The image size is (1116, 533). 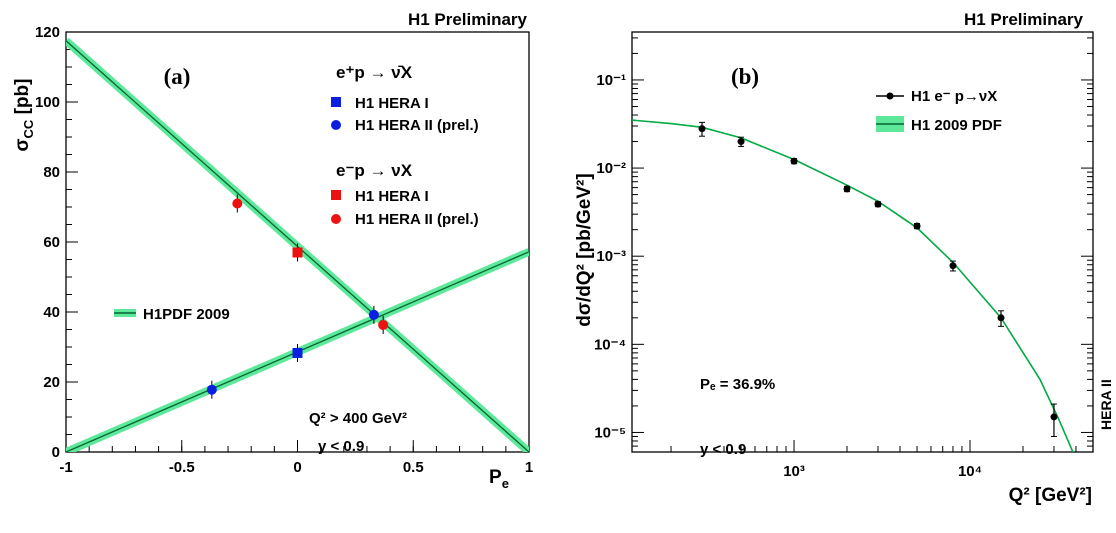 I want to click on panel-a-cut-y: y < 0.9, so click(x=341, y=446).